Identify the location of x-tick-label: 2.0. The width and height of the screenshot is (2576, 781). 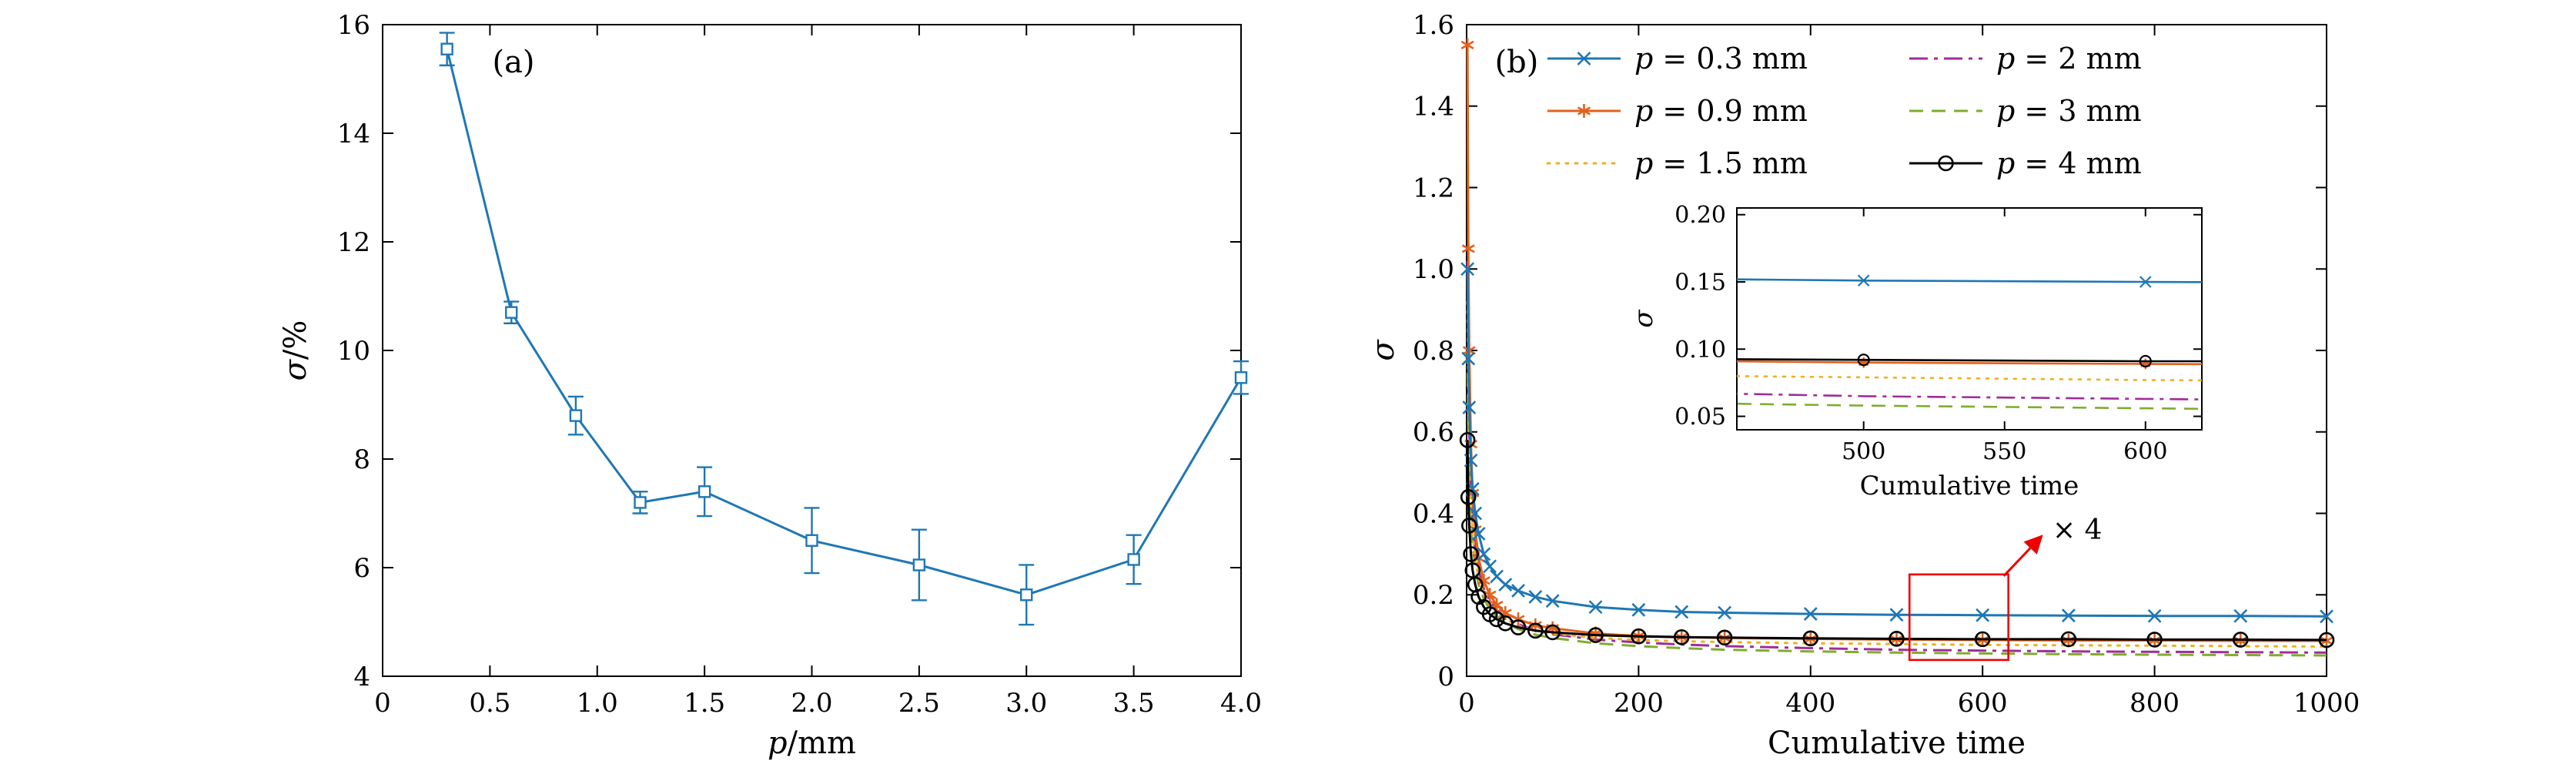
(811, 704).